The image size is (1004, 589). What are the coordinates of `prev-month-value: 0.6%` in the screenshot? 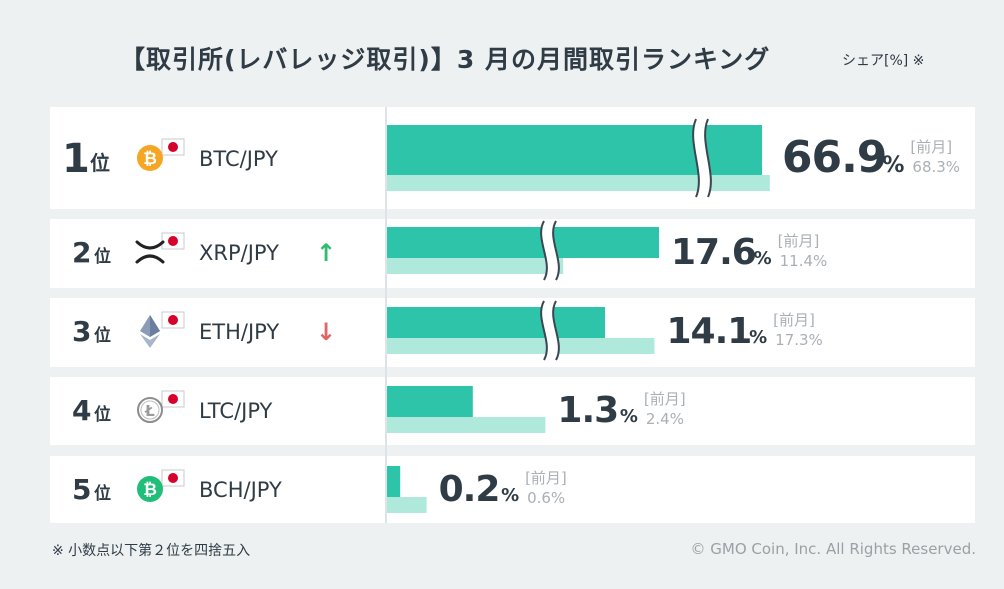 It's located at (546, 498).